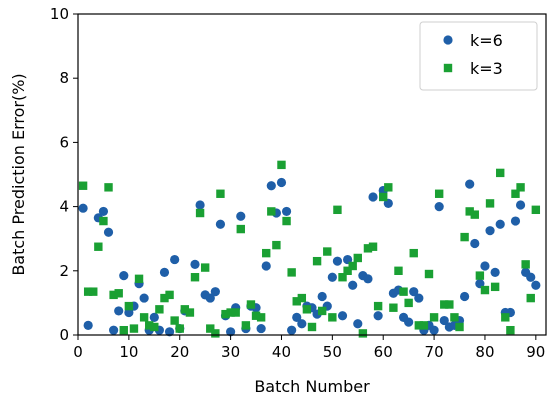  Describe the element at coordinates (179, 352) in the screenshot. I see `x-tick-label-20: 20` at that location.